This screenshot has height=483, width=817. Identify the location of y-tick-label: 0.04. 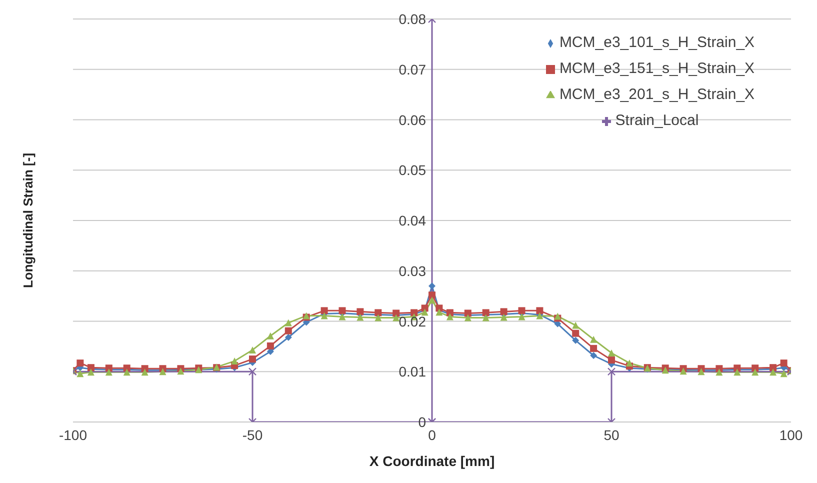
(412, 220).